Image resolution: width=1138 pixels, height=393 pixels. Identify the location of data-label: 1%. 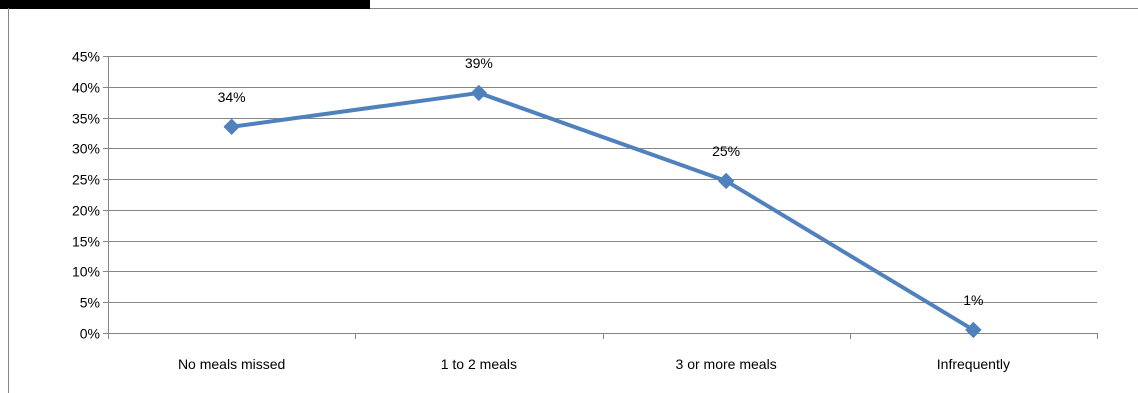
(973, 300).